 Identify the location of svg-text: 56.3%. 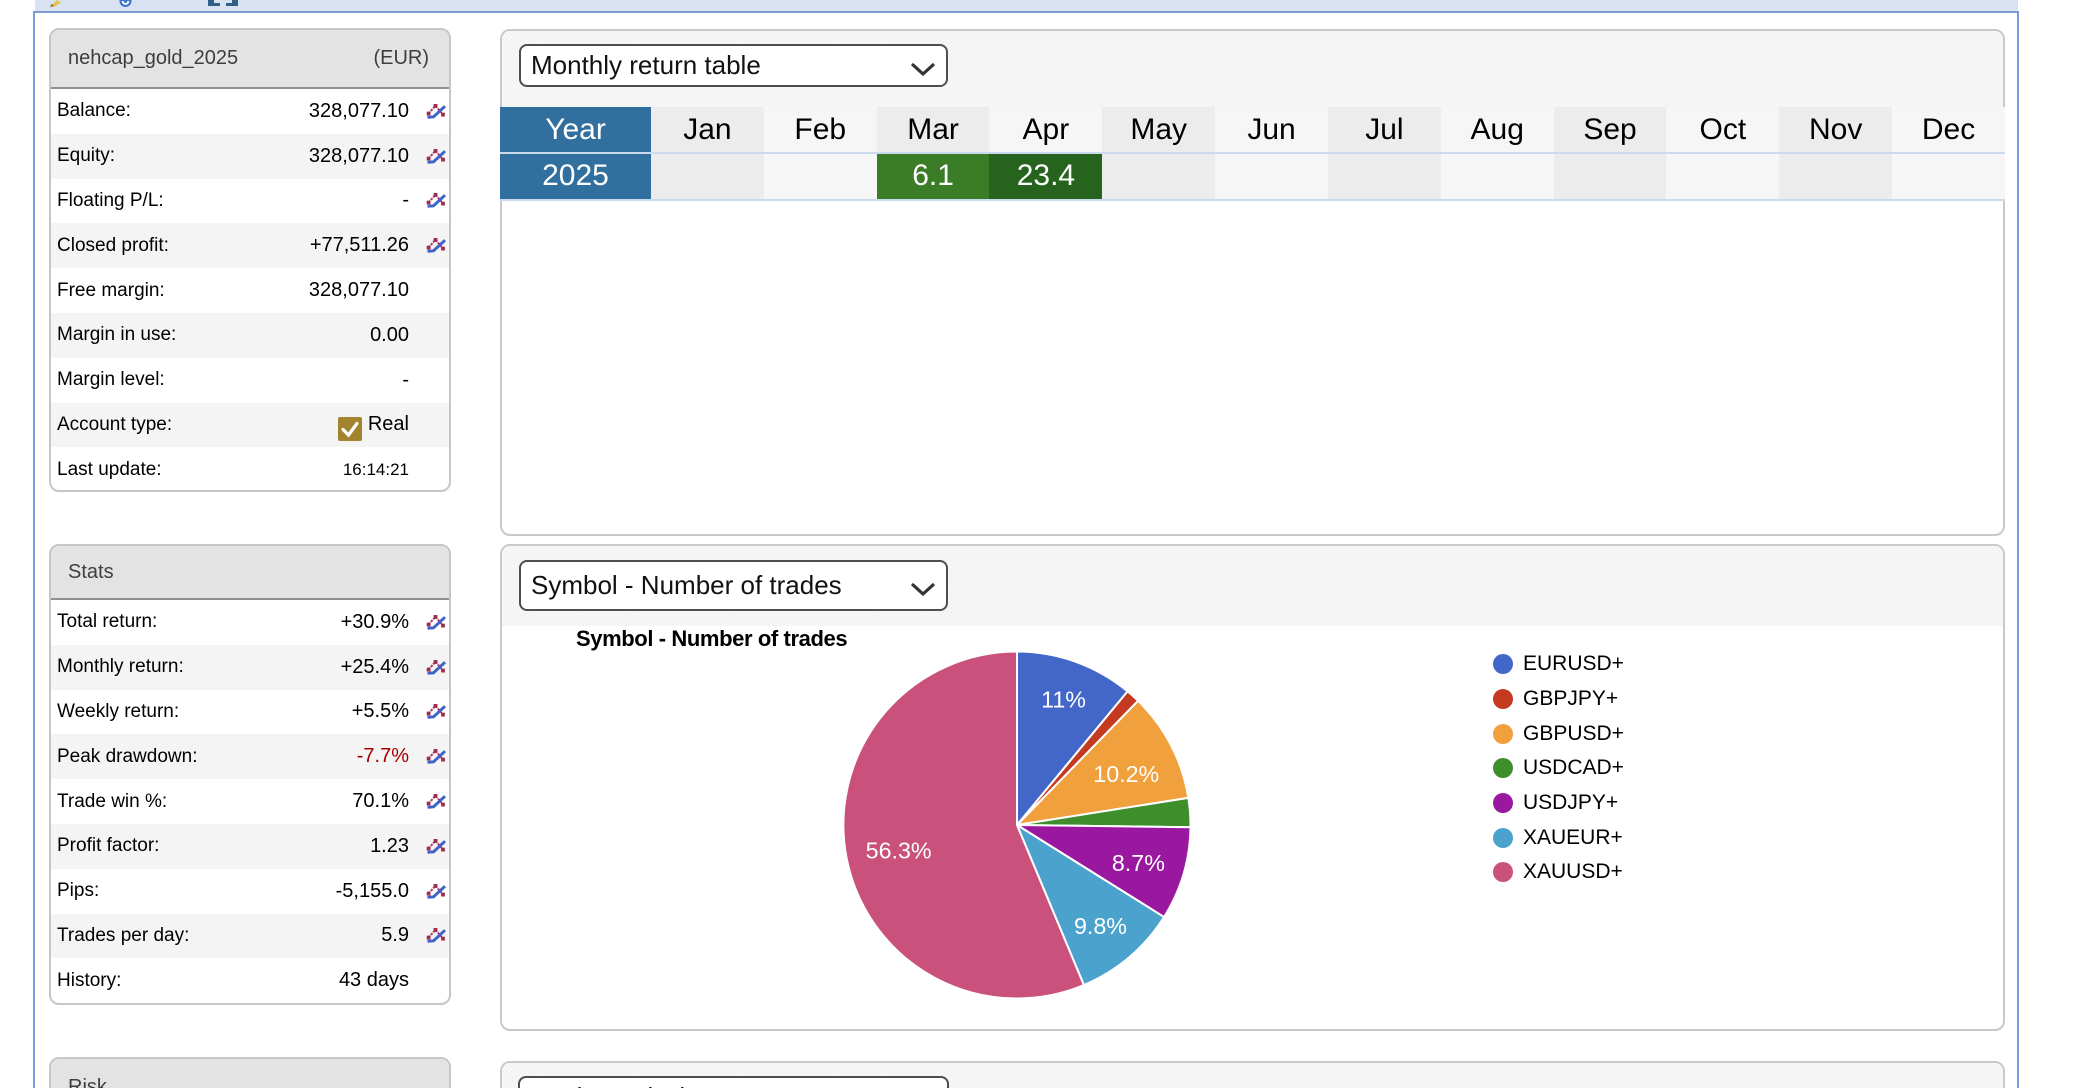
(899, 850).